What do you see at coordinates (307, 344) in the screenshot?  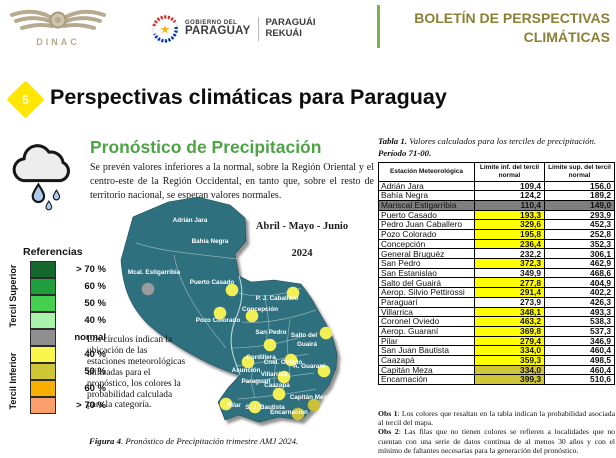 I see `station-label: Guairá` at bounding box center [307, 344].